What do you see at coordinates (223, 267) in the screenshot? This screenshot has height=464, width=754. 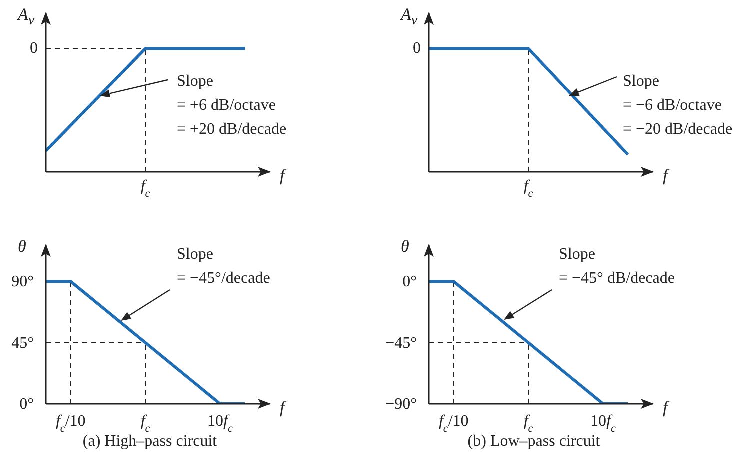 I see `annotation: Slope = −45°/decade` at bounding box center [223, 267].